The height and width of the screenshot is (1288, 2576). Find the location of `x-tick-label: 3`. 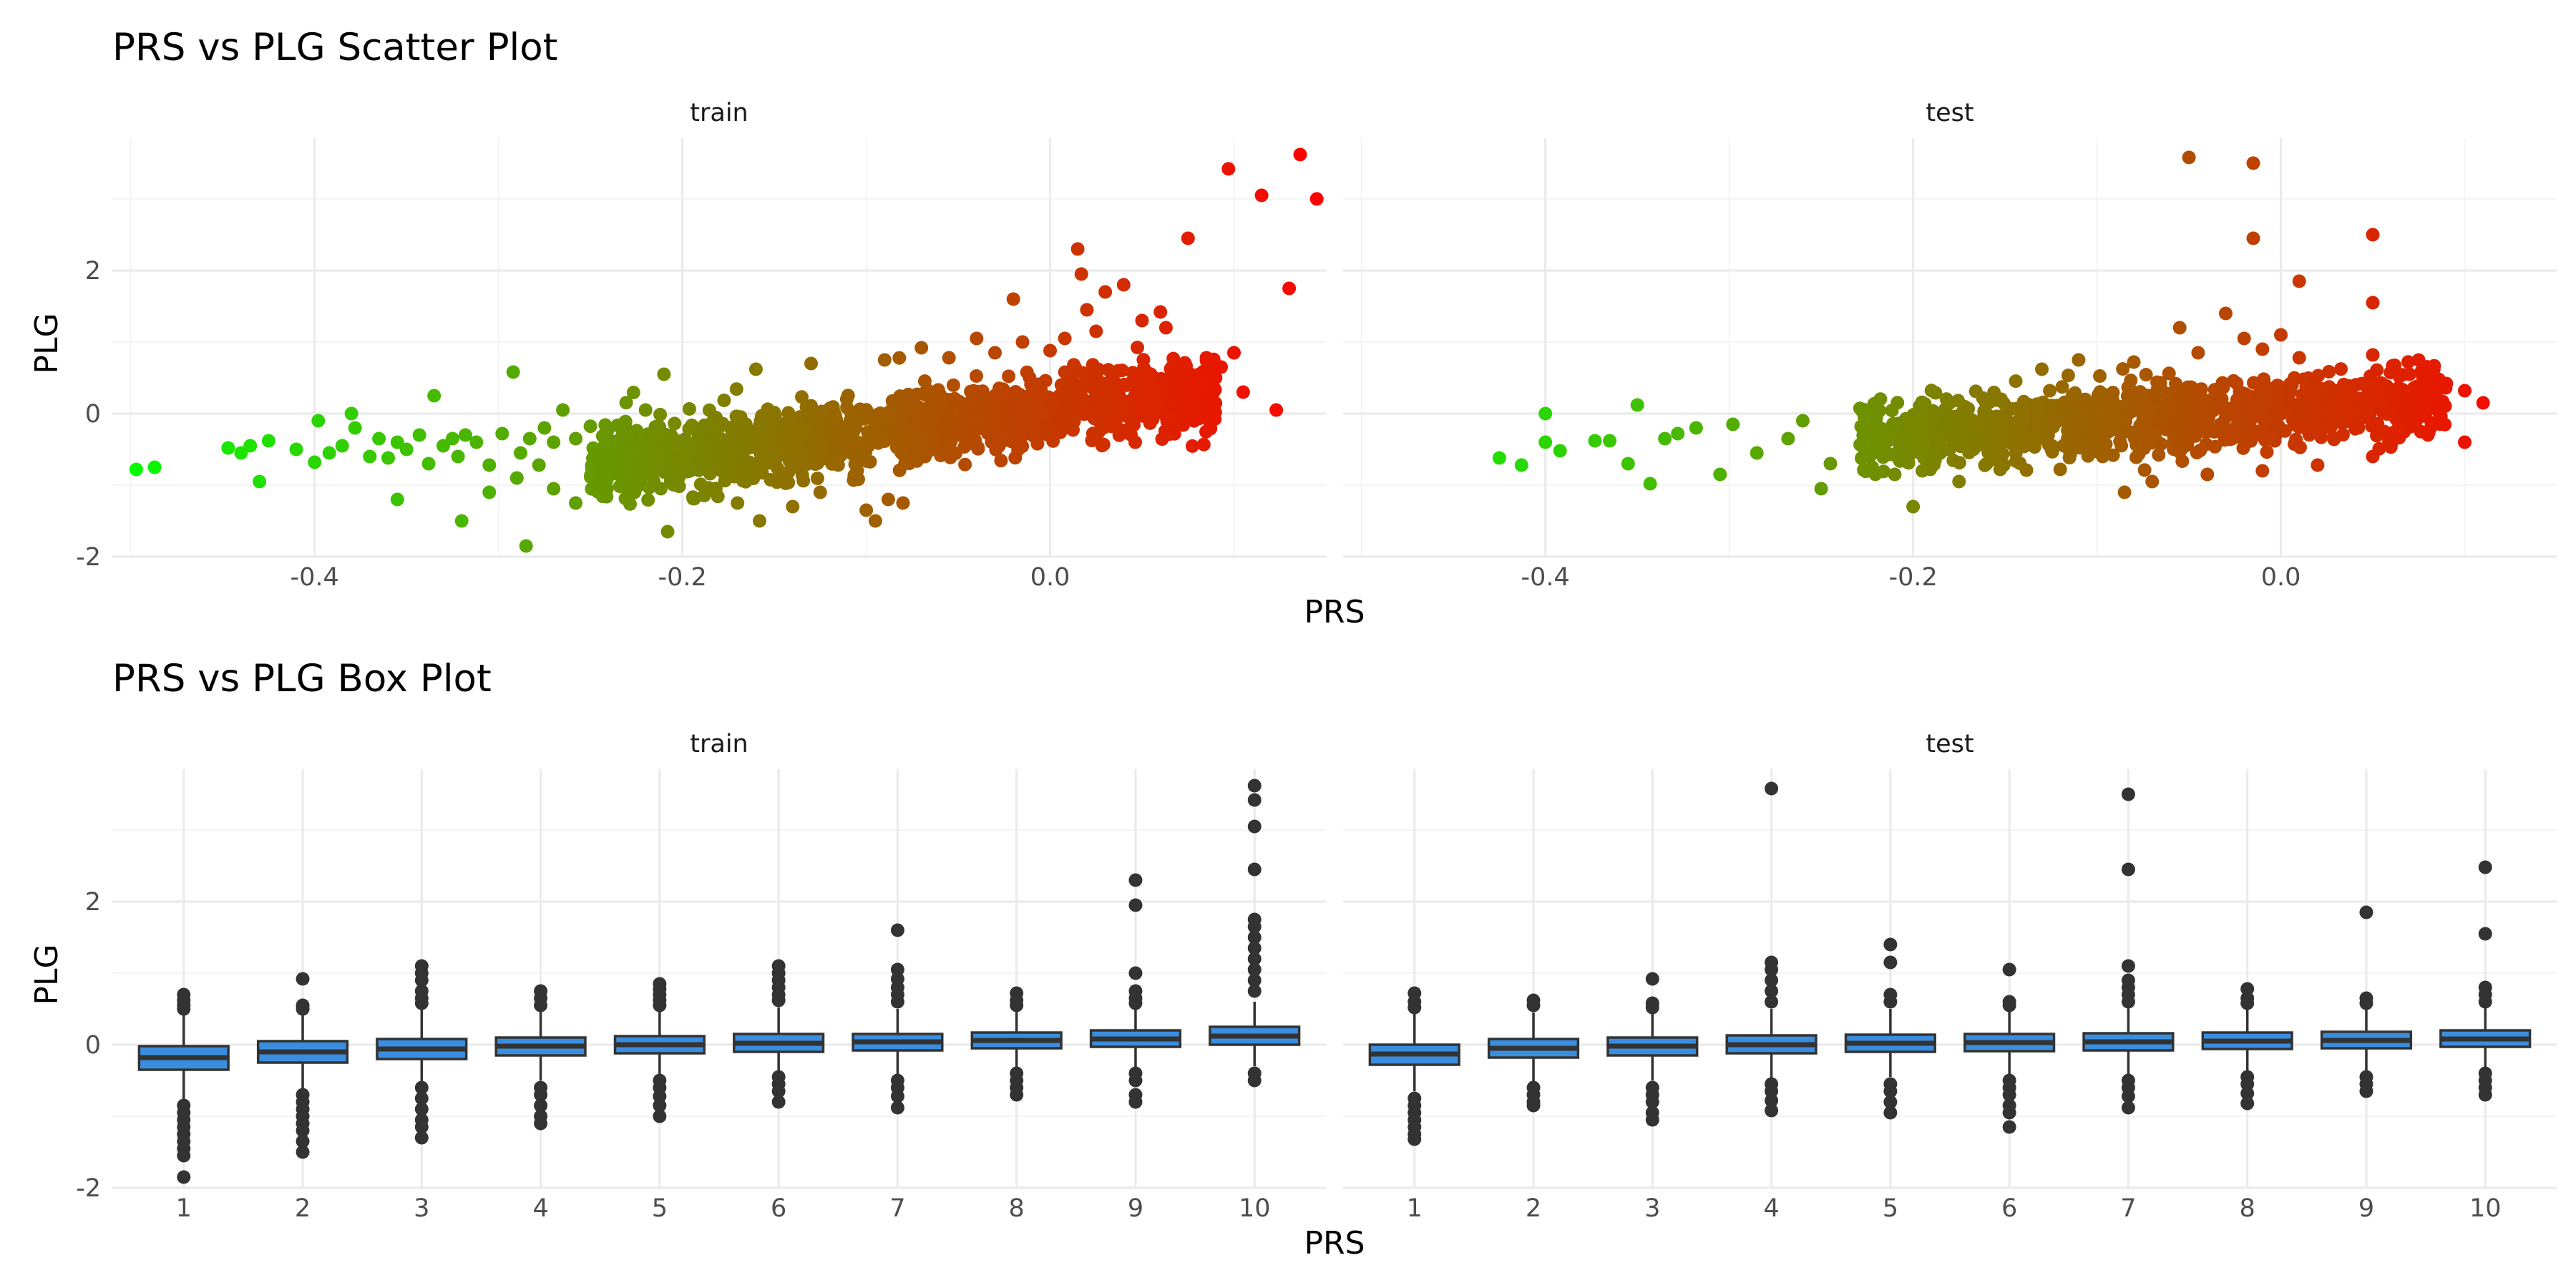

x-tick-label: 3 is located at coordinates (1652, 1208).